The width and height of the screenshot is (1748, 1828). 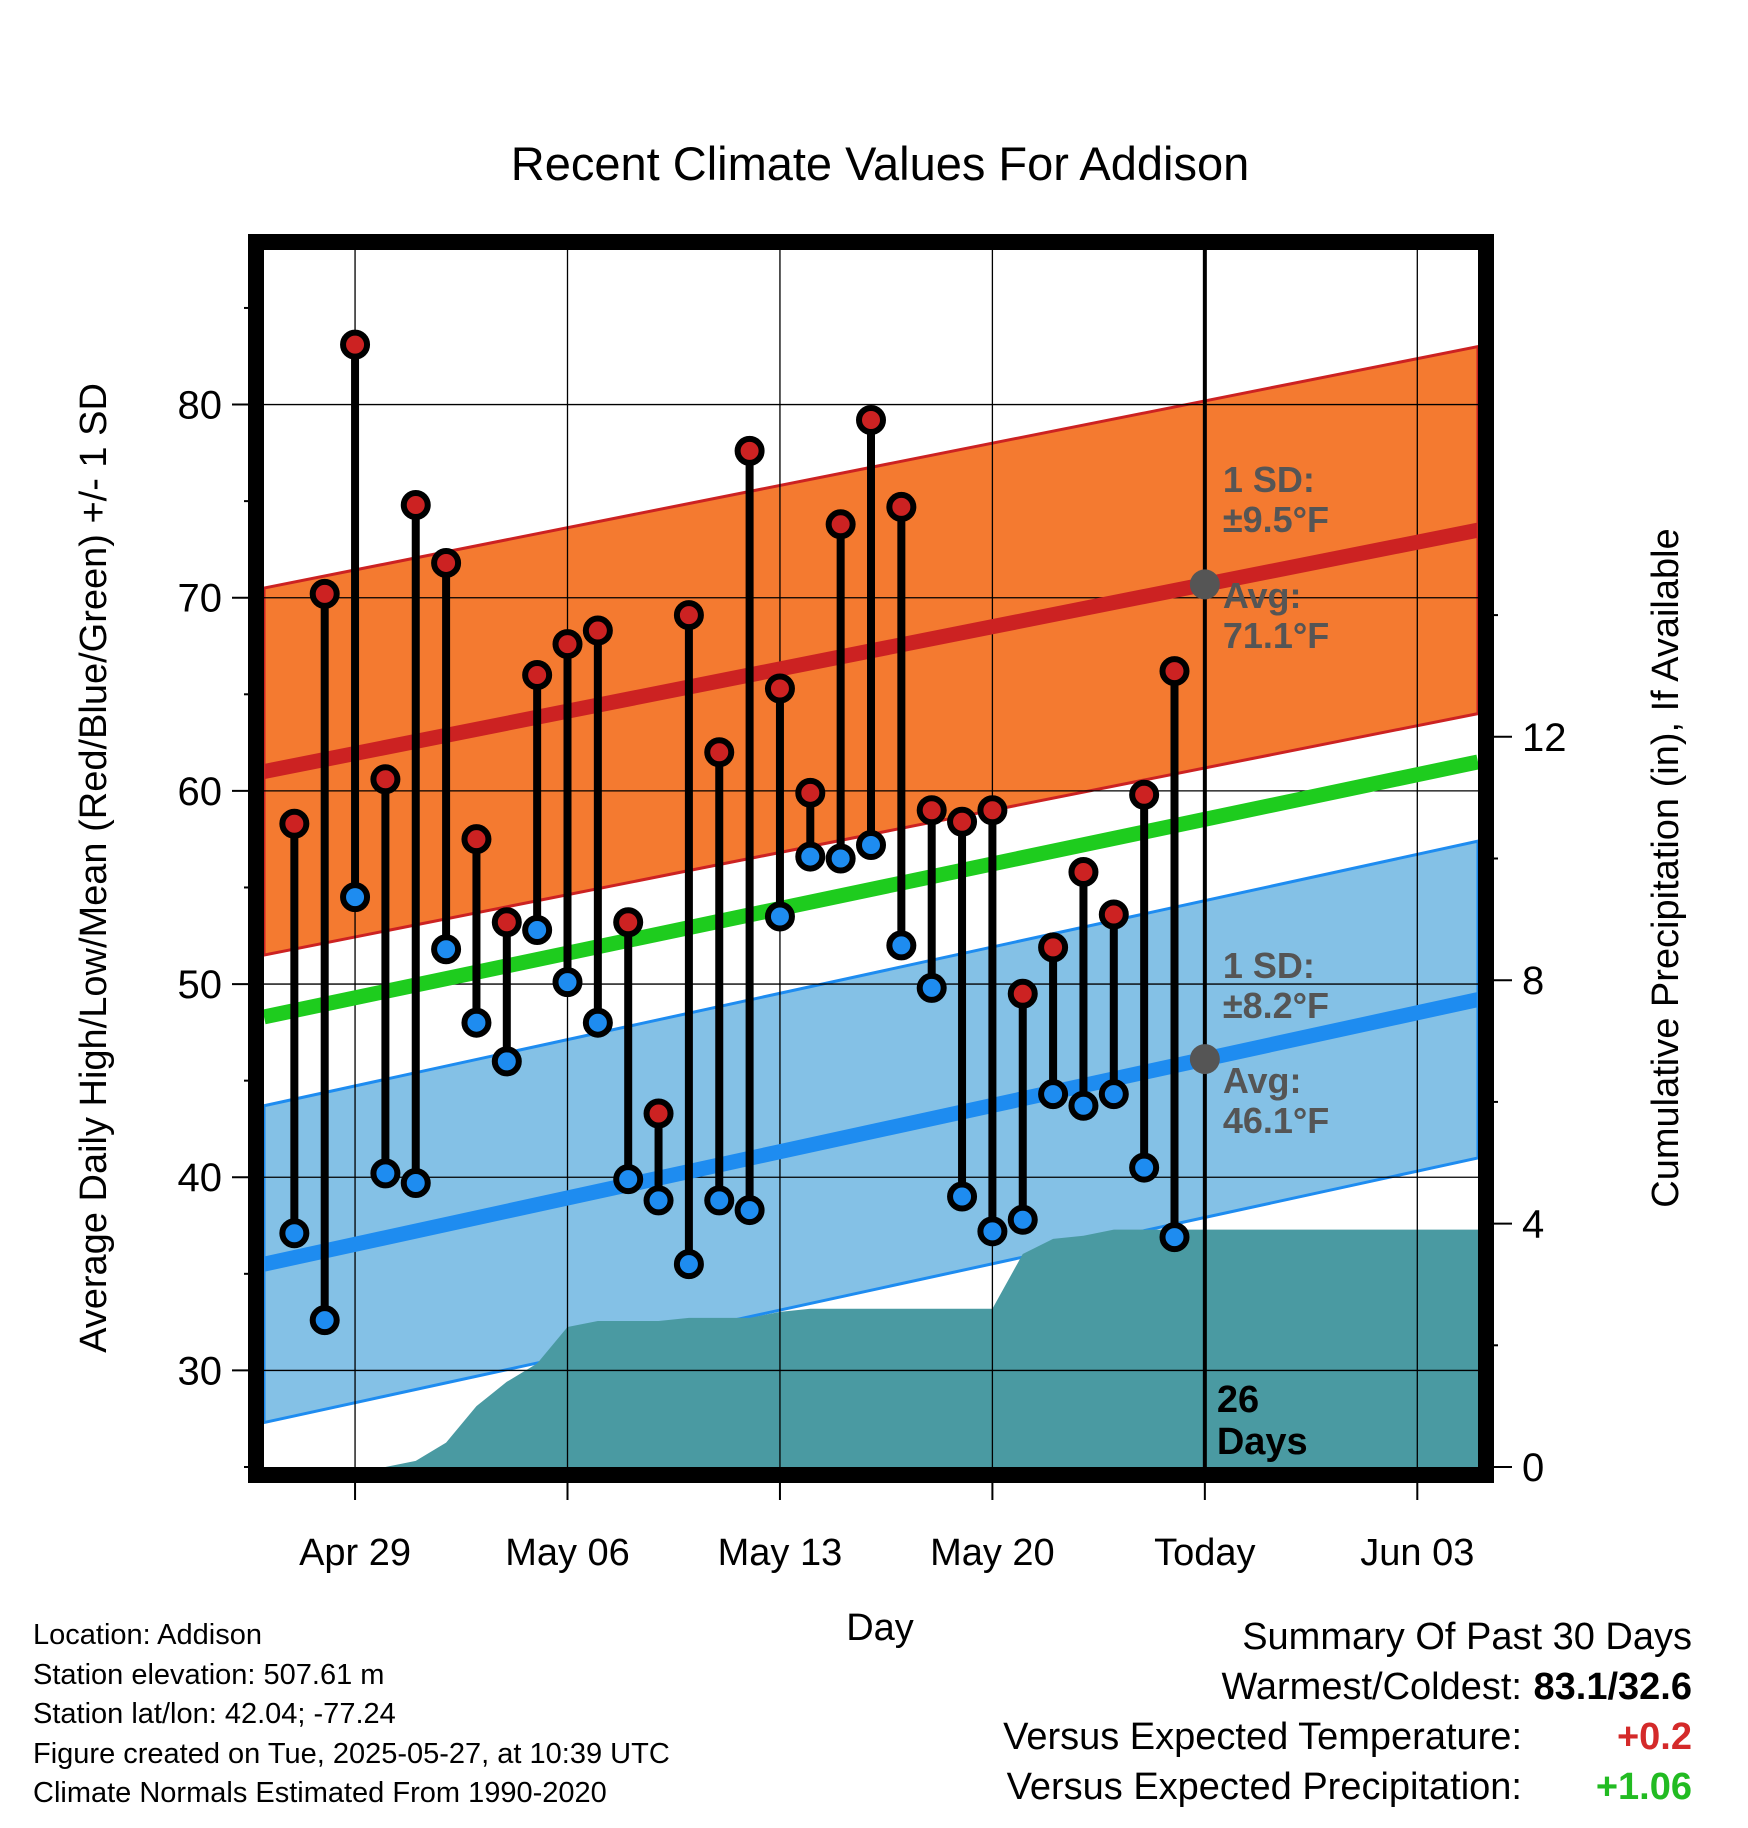 I want to click on chart-title: Recent Climate Values For Addison, so click(x=880, y=163).